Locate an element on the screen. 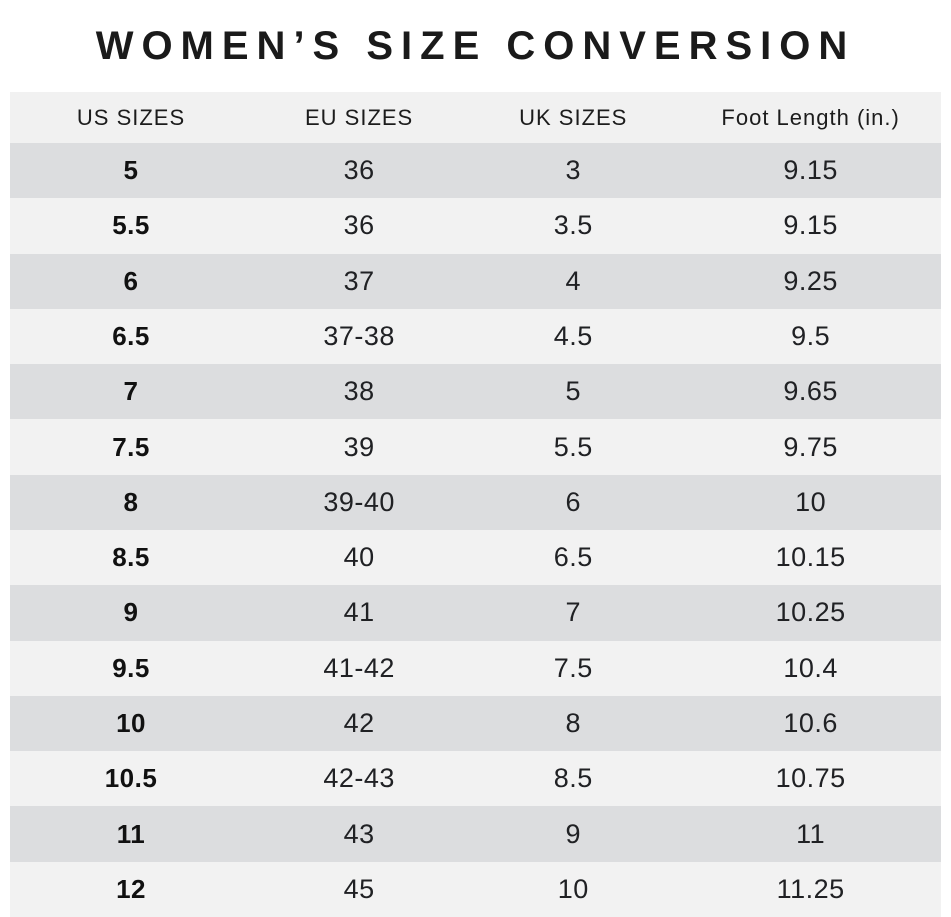 The height and width of the screenshot is (917, 951). cell-us-size: 12 is located at coordinates (131, 888).